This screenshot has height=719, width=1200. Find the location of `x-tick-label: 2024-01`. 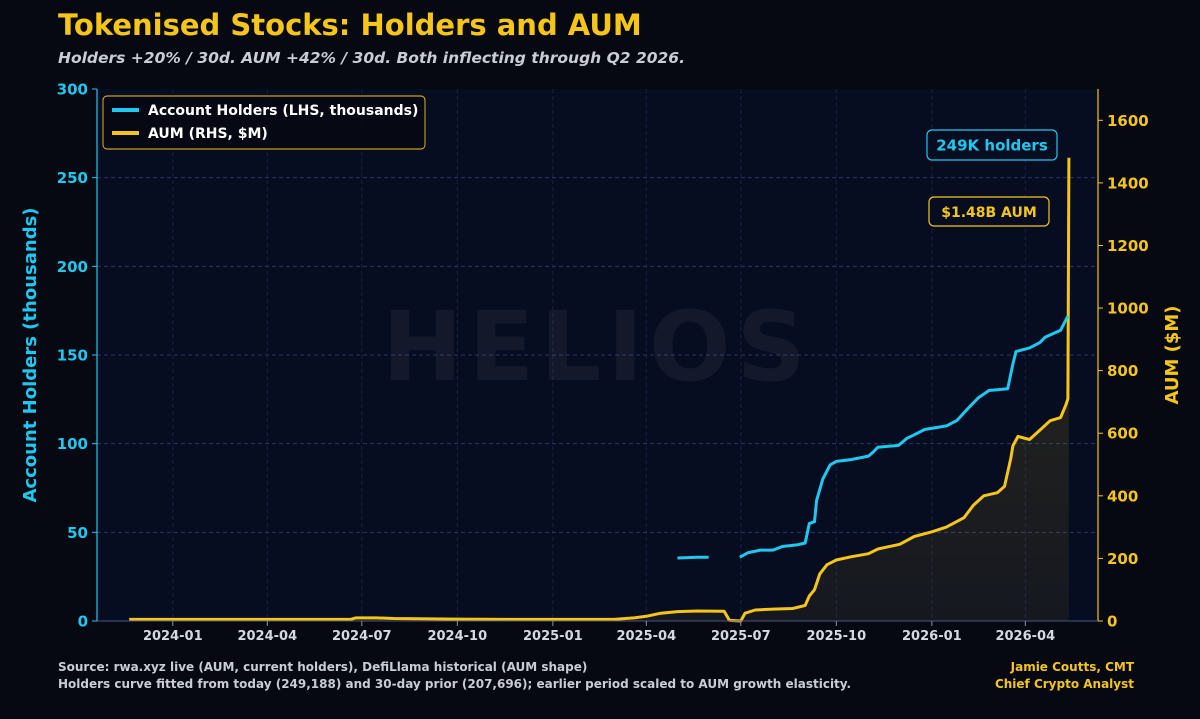

x-tick-label: 2024-01 is located at coordinates (173, 636).